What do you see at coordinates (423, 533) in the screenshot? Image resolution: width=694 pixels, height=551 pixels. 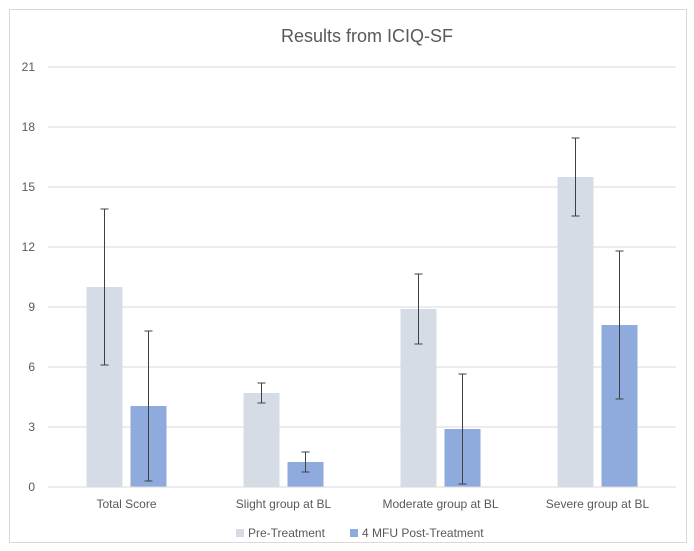 I see `legend-label: 4 MFU Post-Treatment` at bounding box center [423, 533].